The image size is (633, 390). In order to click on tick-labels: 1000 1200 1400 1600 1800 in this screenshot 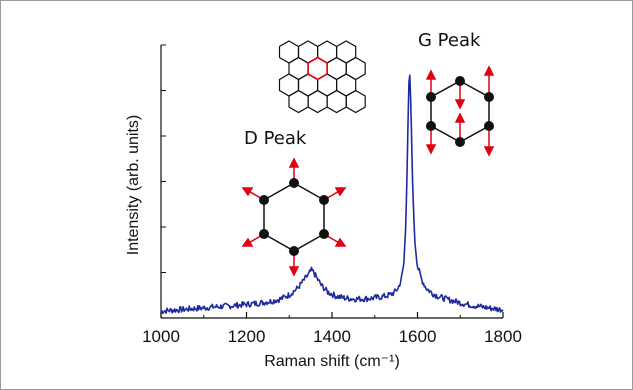, I will do `click(332, 336)`.